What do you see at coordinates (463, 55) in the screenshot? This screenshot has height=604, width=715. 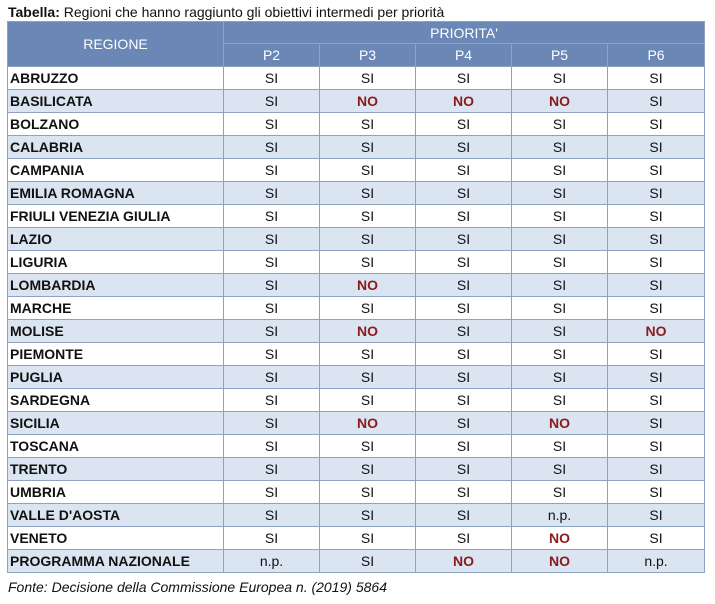 I see `column-header-p4: P4` at bounding box center [463, 55].